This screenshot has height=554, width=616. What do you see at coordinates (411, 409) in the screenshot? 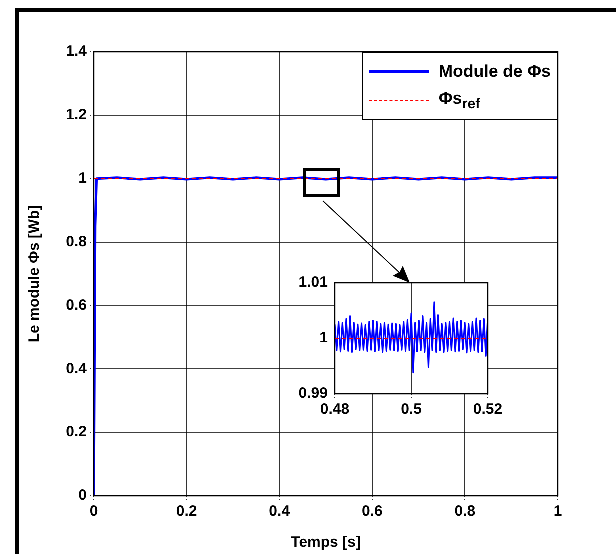
I see `x-tick-label: 0.5` at bounding box center [411, 409].